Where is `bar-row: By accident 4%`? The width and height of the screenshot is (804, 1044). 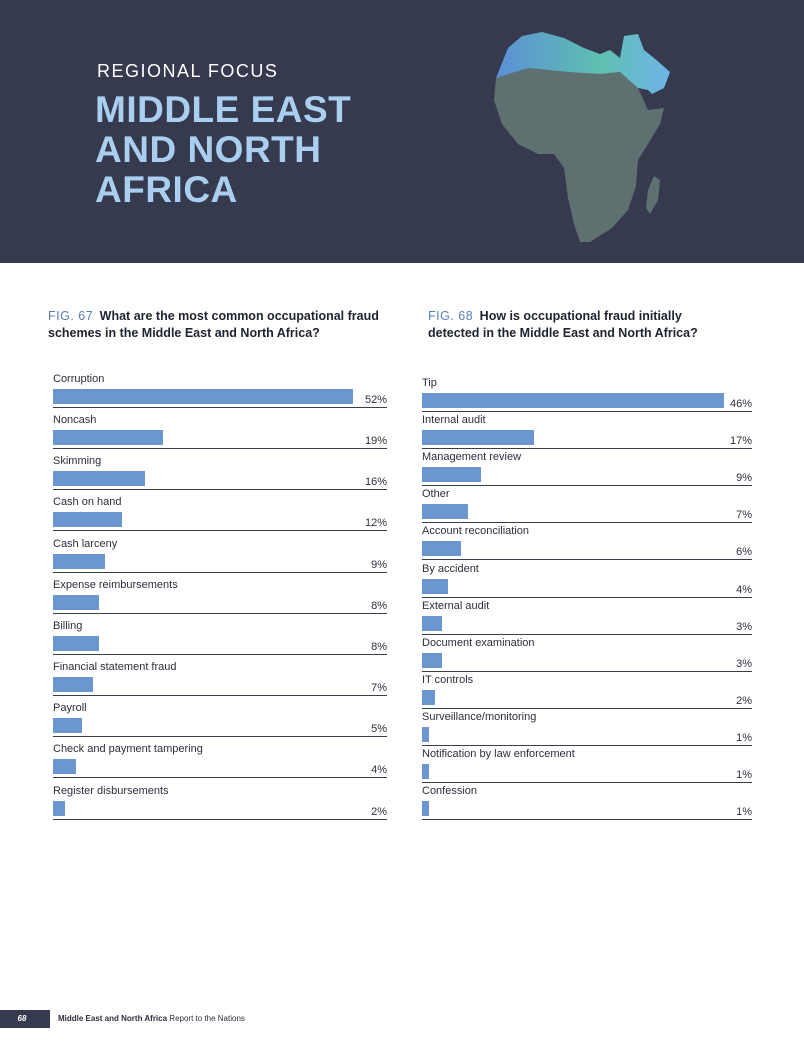 bar-row: By accident 4% is located at coordinates (587, 581).